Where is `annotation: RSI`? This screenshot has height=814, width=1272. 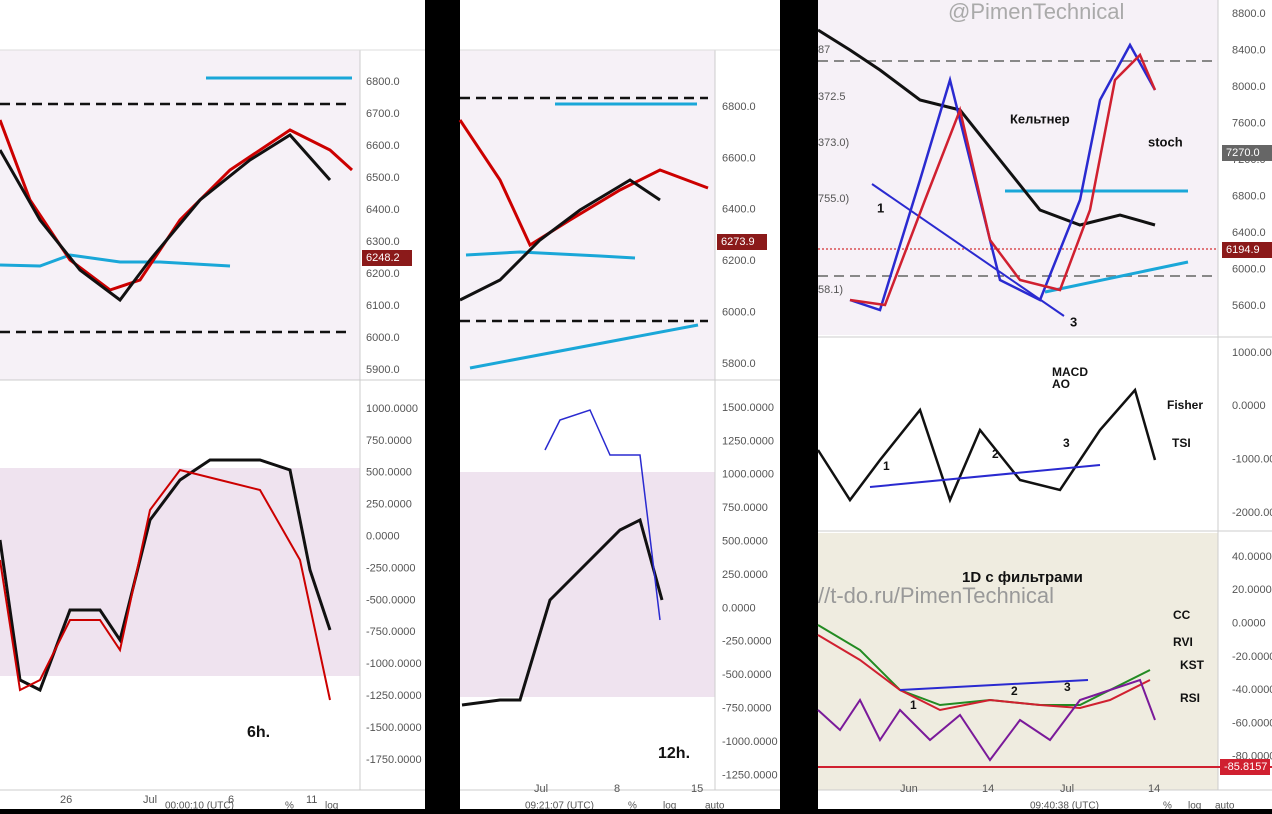
annotation: RSI is located at coordinates (1190, 698).